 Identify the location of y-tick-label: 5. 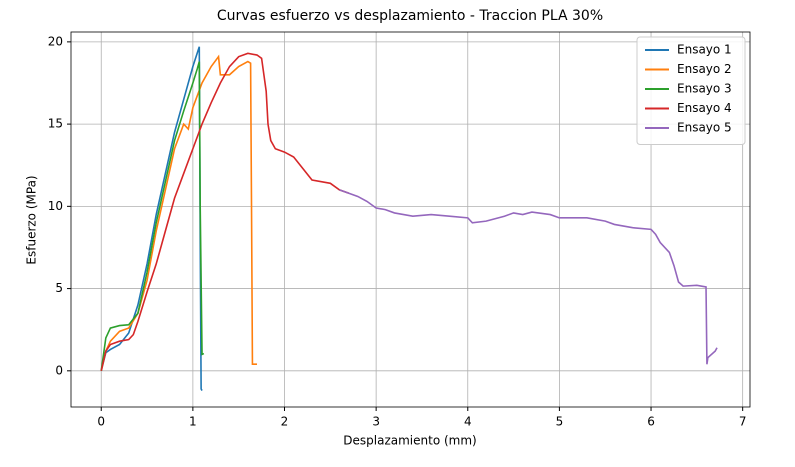
(59, 288).